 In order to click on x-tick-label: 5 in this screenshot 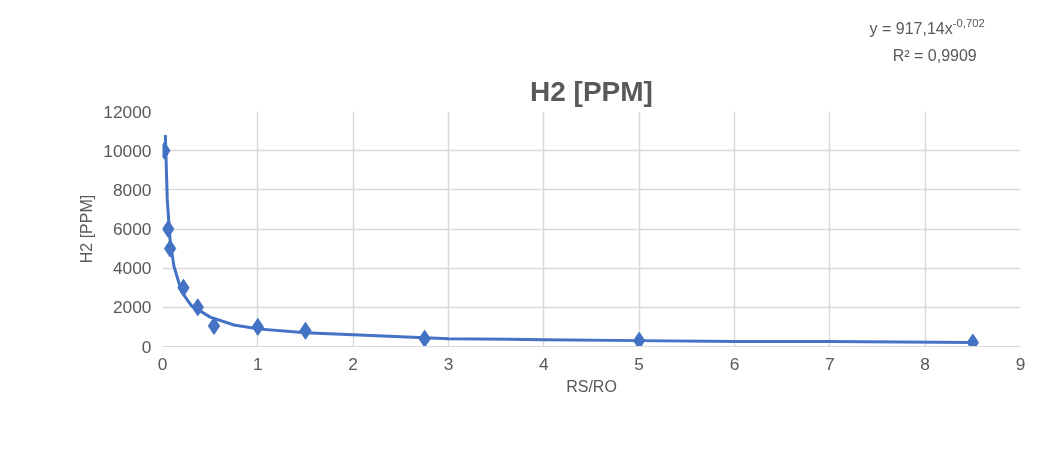, I will do `click(639, 363)`.